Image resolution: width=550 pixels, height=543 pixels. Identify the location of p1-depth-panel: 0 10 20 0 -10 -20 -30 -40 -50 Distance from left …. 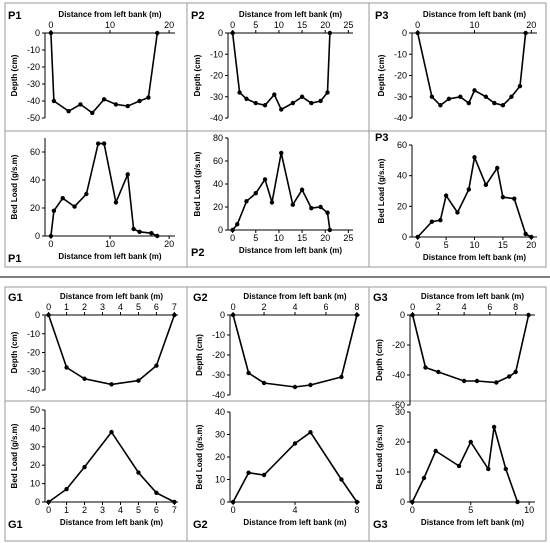
(91, 66).